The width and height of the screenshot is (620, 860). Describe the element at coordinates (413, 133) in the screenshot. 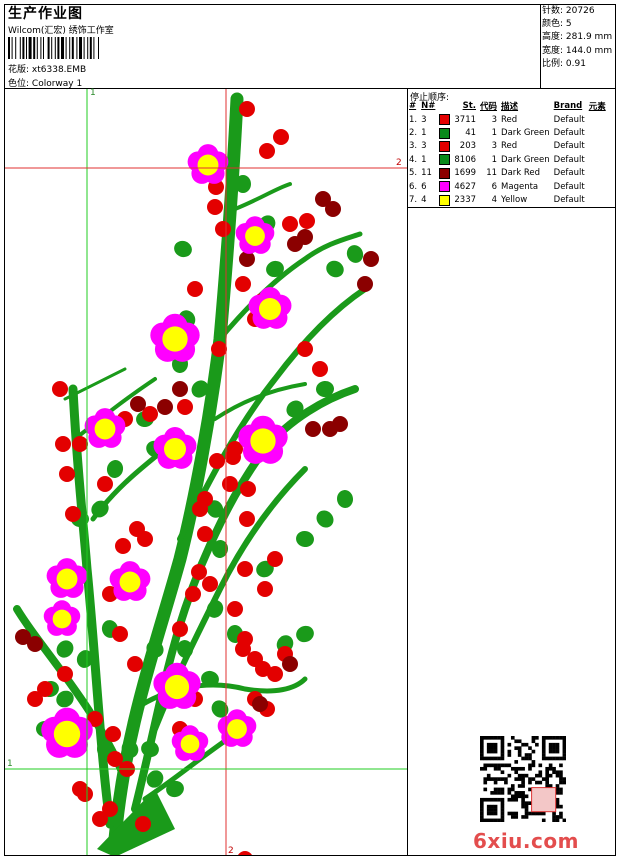

I see `cell-index: 2.` at that location.